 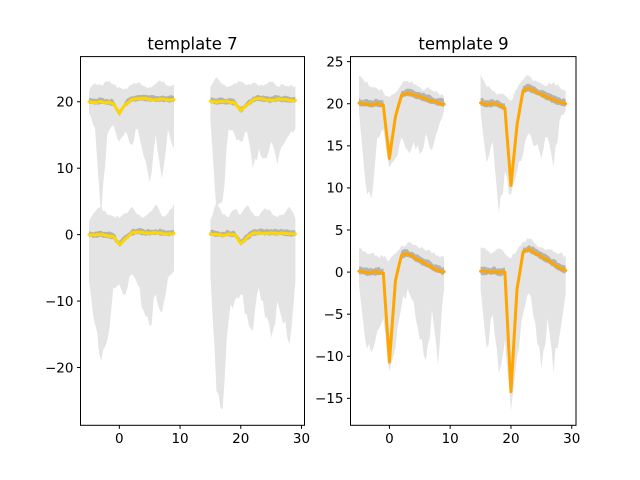 What do you see at coordinates (334, 315) in the screenshot?
I see `y-tick-label: −5` at bounding box center [334, 315].